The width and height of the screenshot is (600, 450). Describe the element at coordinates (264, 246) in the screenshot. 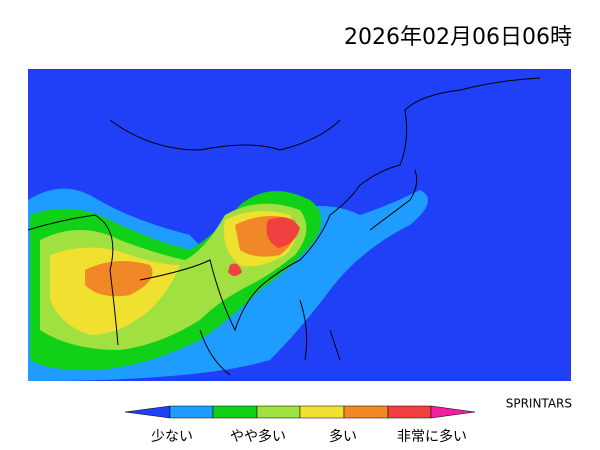

I see `field-red` at that location.